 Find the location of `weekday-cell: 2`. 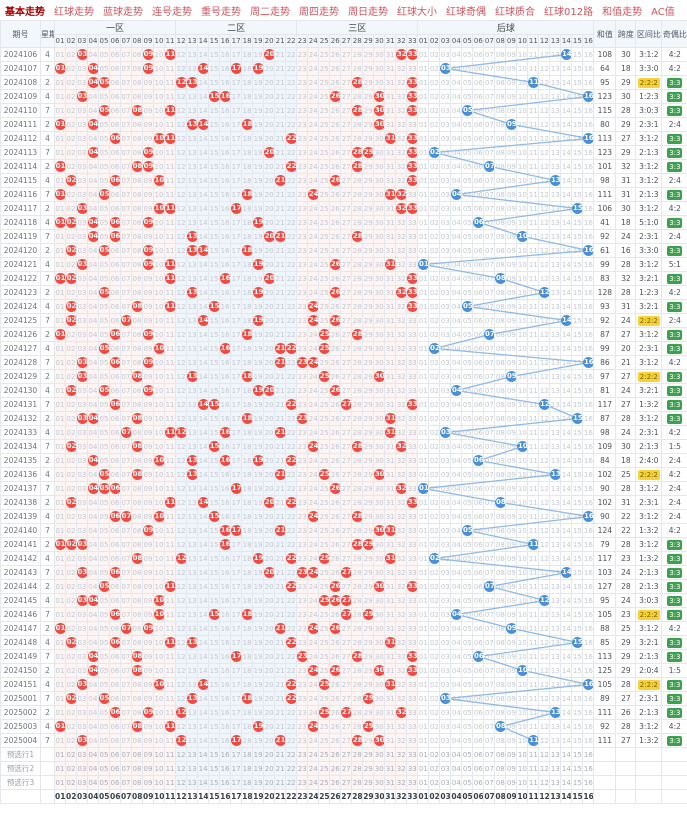

weekday-cell: 2 is located at coordinates (47, 460).